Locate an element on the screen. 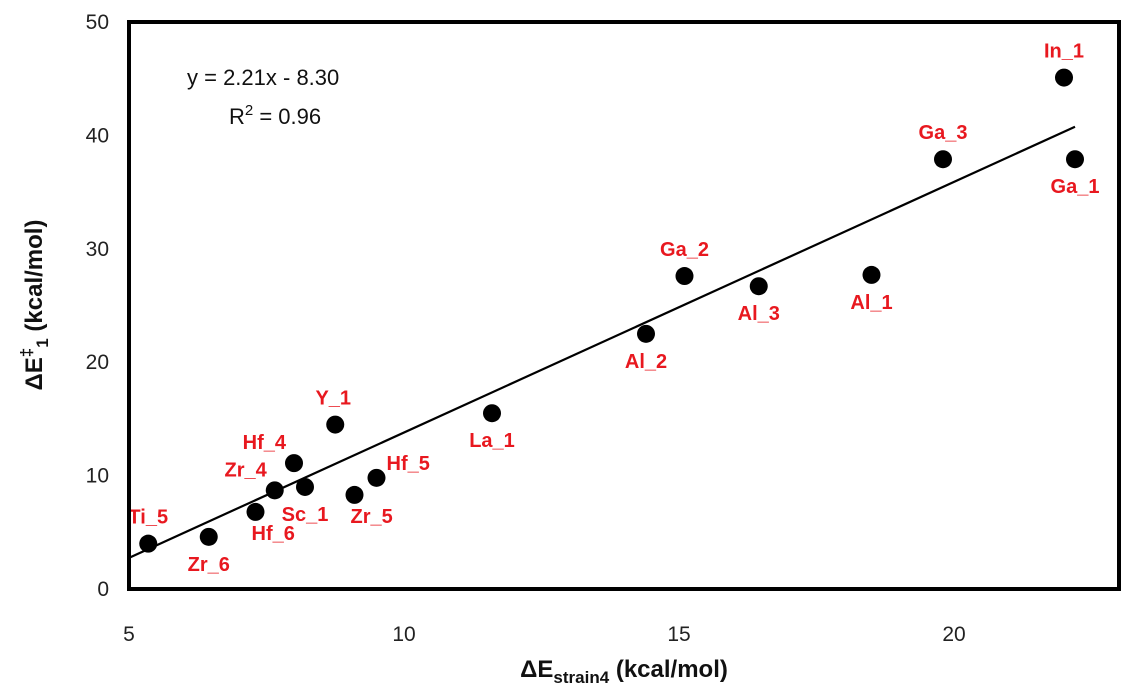  point-label: Sc_1 is located at coordinates (305, 515).